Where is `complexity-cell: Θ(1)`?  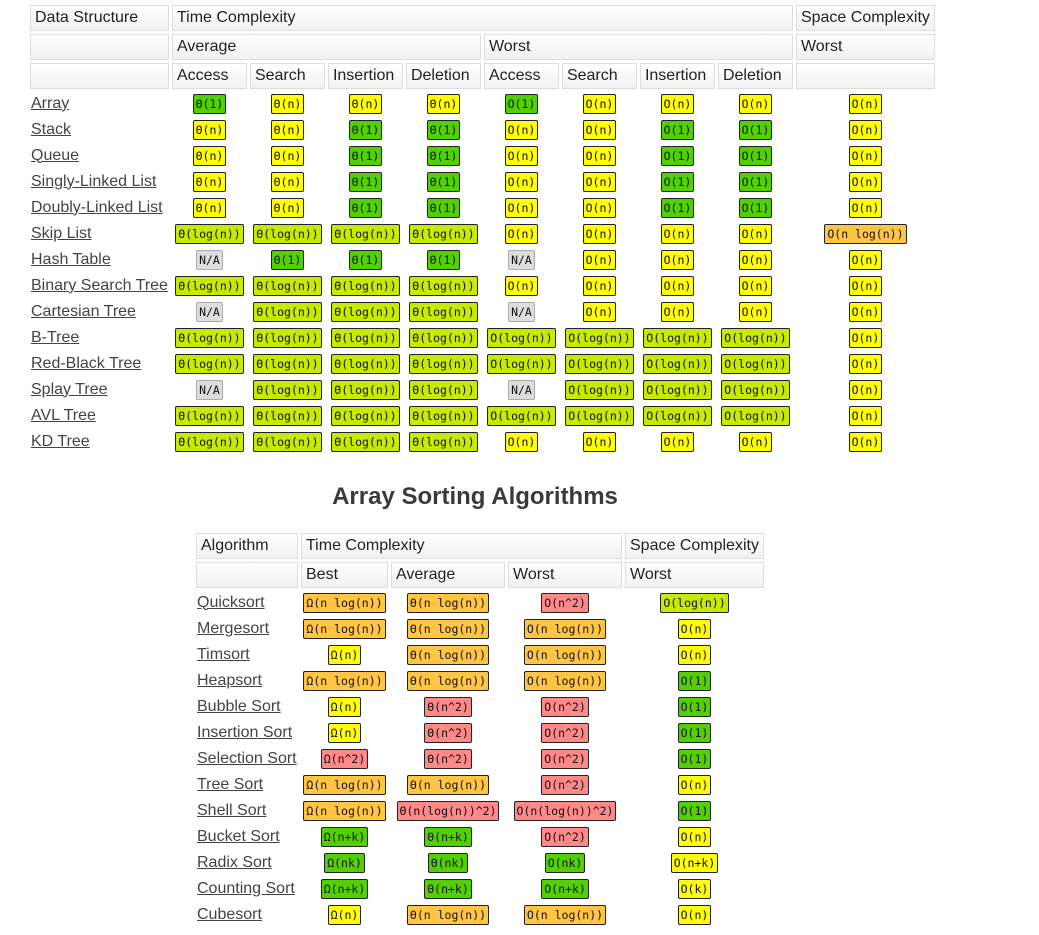
complexity-cell: Θ(1) is located at coordinates (365, 129).